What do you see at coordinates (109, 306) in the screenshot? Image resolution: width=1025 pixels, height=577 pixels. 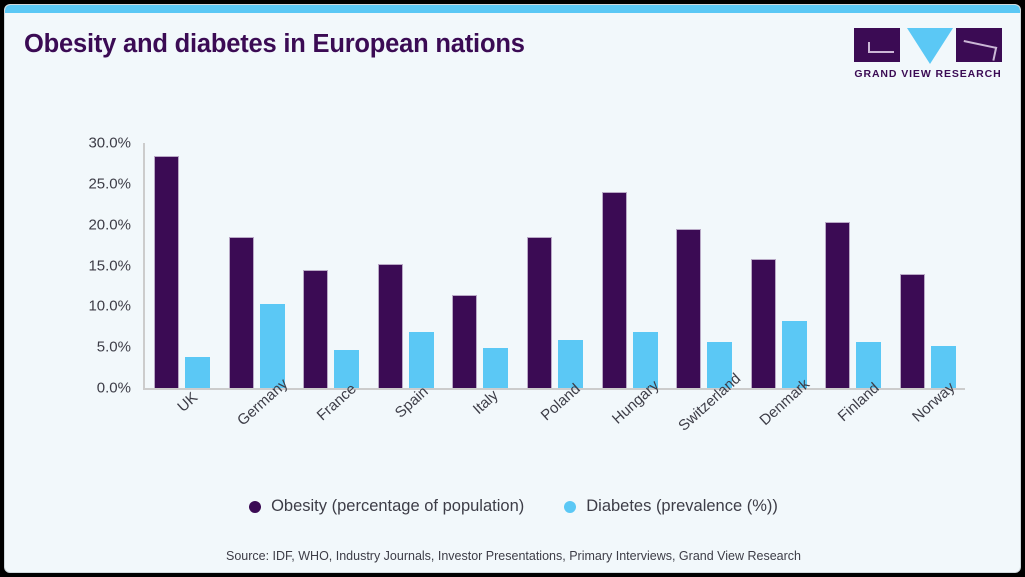 I see `y-axis-tick-label: 10.0%` at bounding box center [109, 306].